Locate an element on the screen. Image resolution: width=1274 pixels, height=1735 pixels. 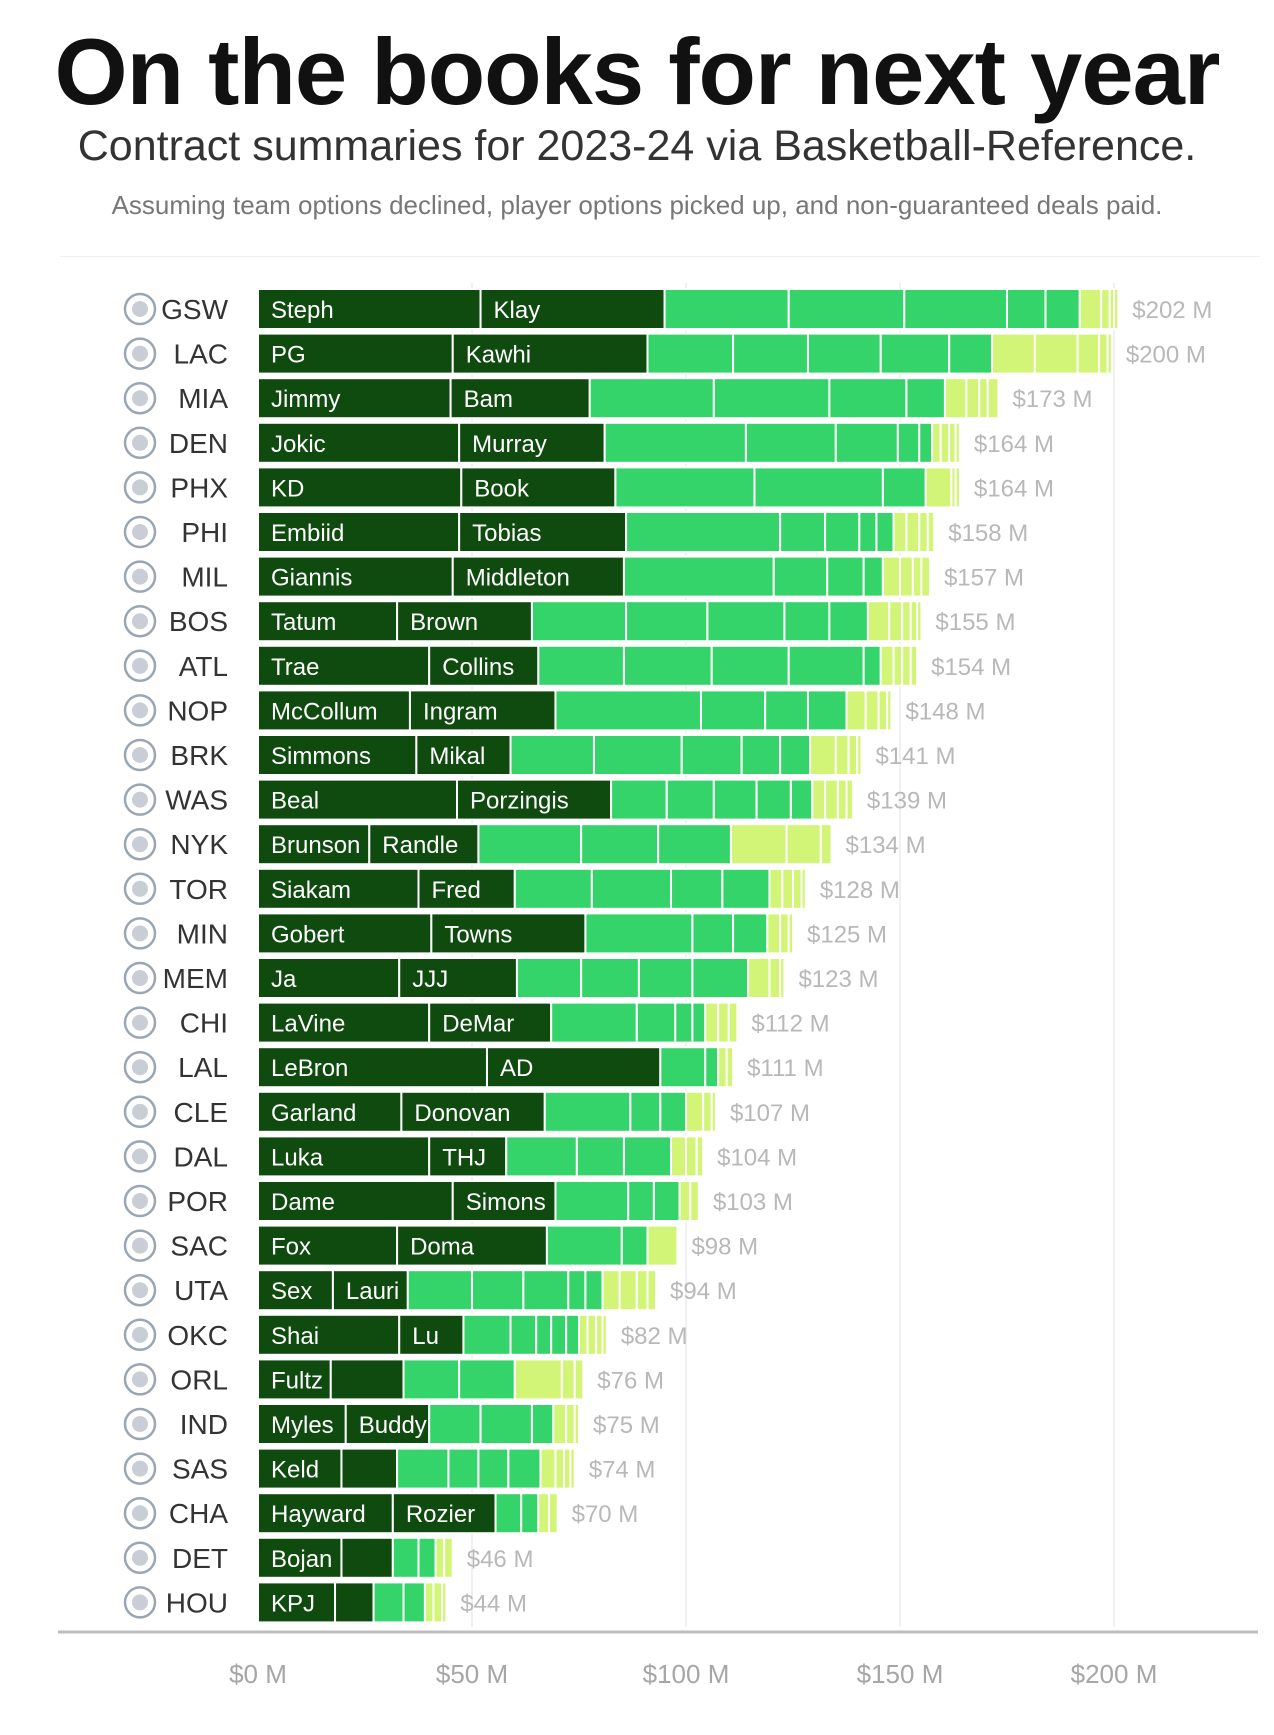
player-label: Jokic is located at coordinates (298, 444).